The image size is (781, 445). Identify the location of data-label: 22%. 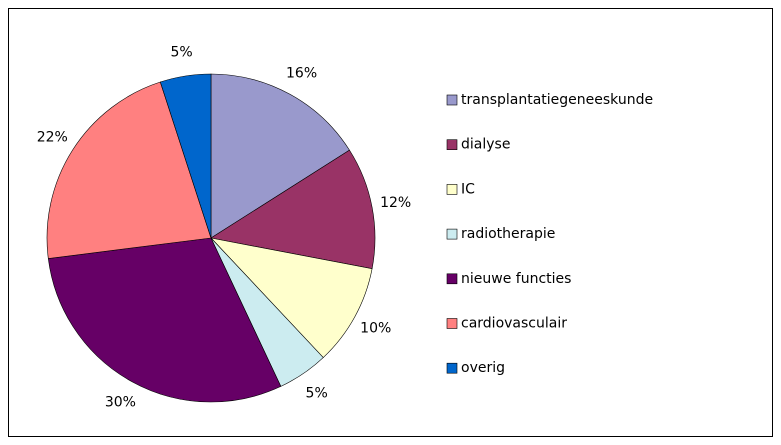
(52, 137).